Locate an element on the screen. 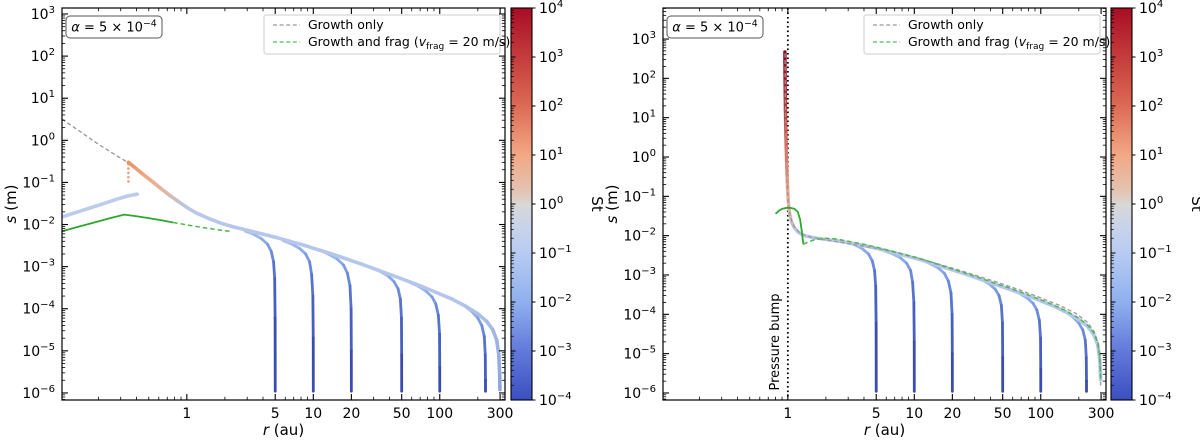 This screenshot has width=1200, height=440. y-tick-label: 10⁰ is located at coordinates (644, 157).